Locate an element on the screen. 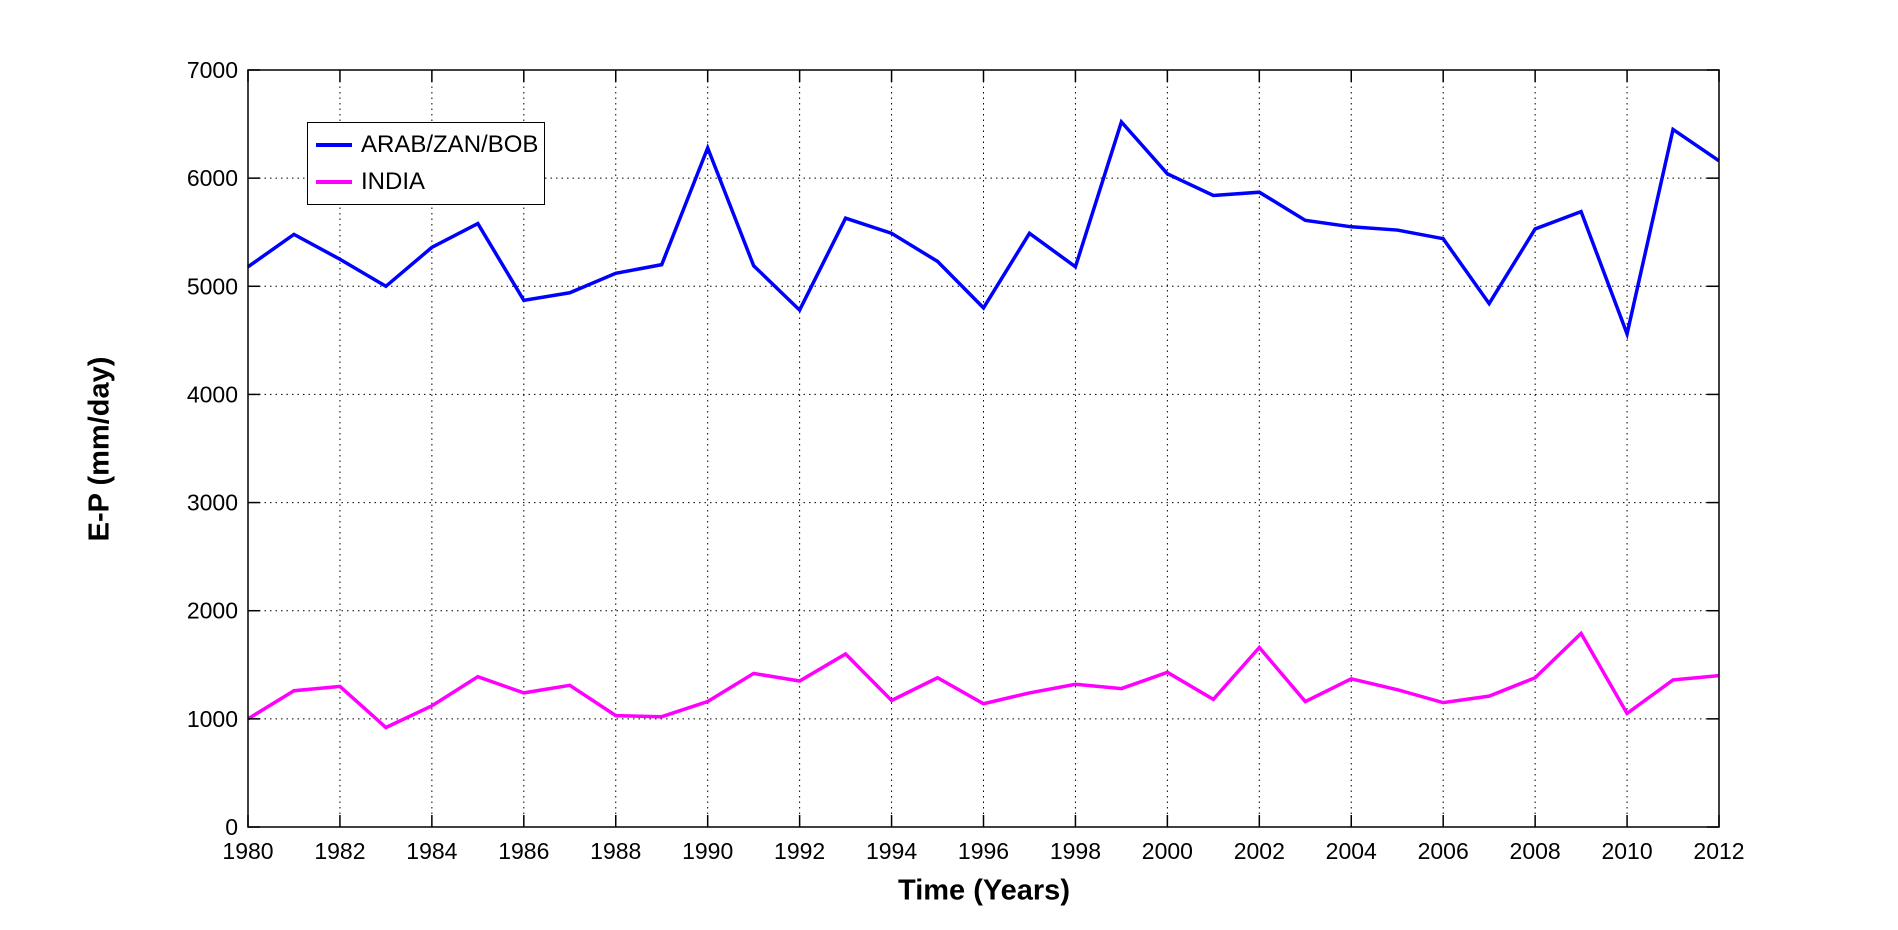 The width and height of the screenshot is (1898, 930). legend-line-sample-india is located at coordinates (334, 181).